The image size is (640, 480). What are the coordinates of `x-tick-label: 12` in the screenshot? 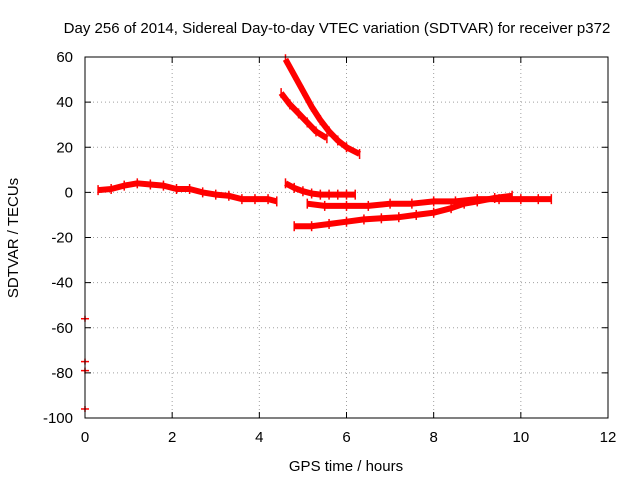 It's located at (608, 437).